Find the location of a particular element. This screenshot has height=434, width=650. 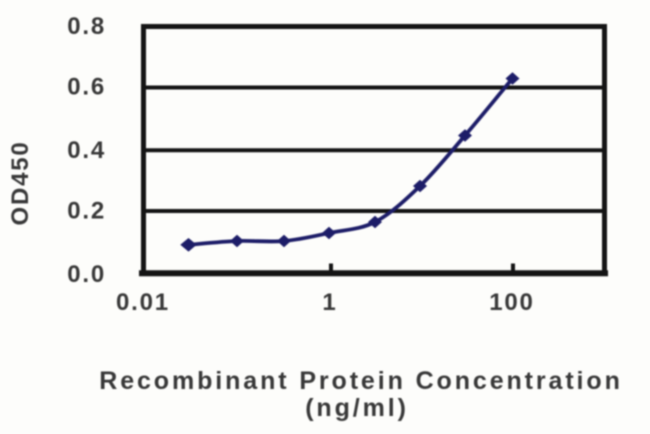

svg-text: 0.2 is located at coordinates (86, 211).